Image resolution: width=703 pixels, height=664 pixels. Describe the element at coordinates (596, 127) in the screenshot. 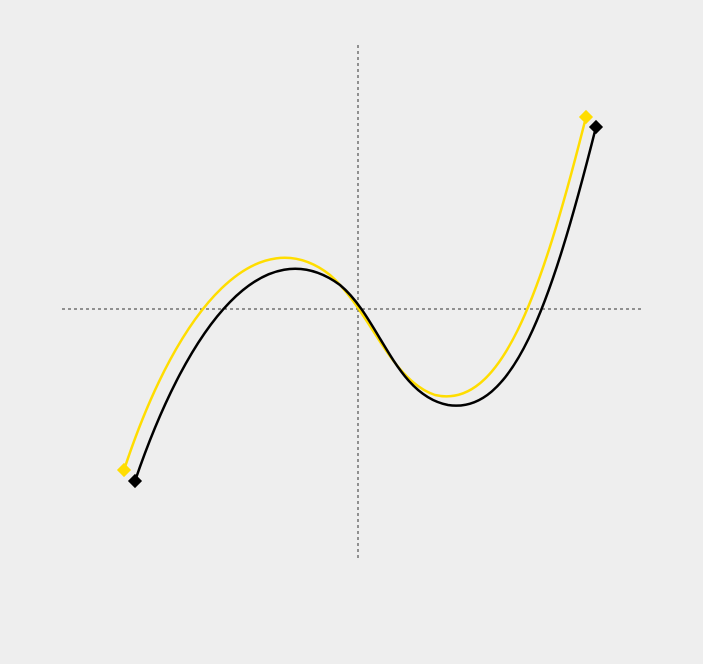

I see `black-curve-end-marker` at that location.